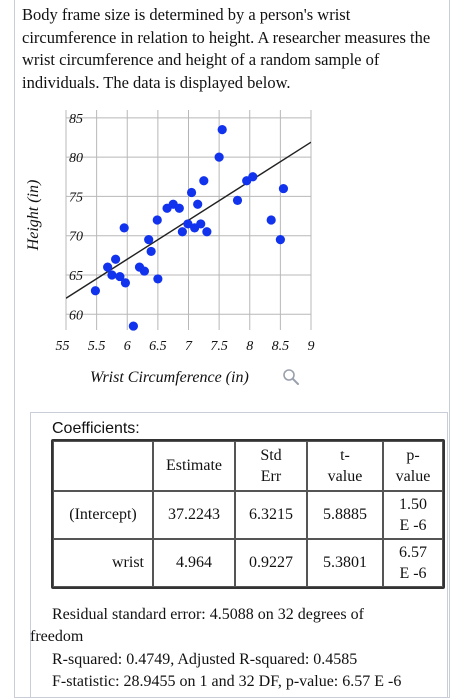 Image resolution: width=464 pixels, height=700 pixels. What do you see at coordinates (189, 346) in the screenshot?
I see `x-tick-label: 7` at bounding box center [189, 346].